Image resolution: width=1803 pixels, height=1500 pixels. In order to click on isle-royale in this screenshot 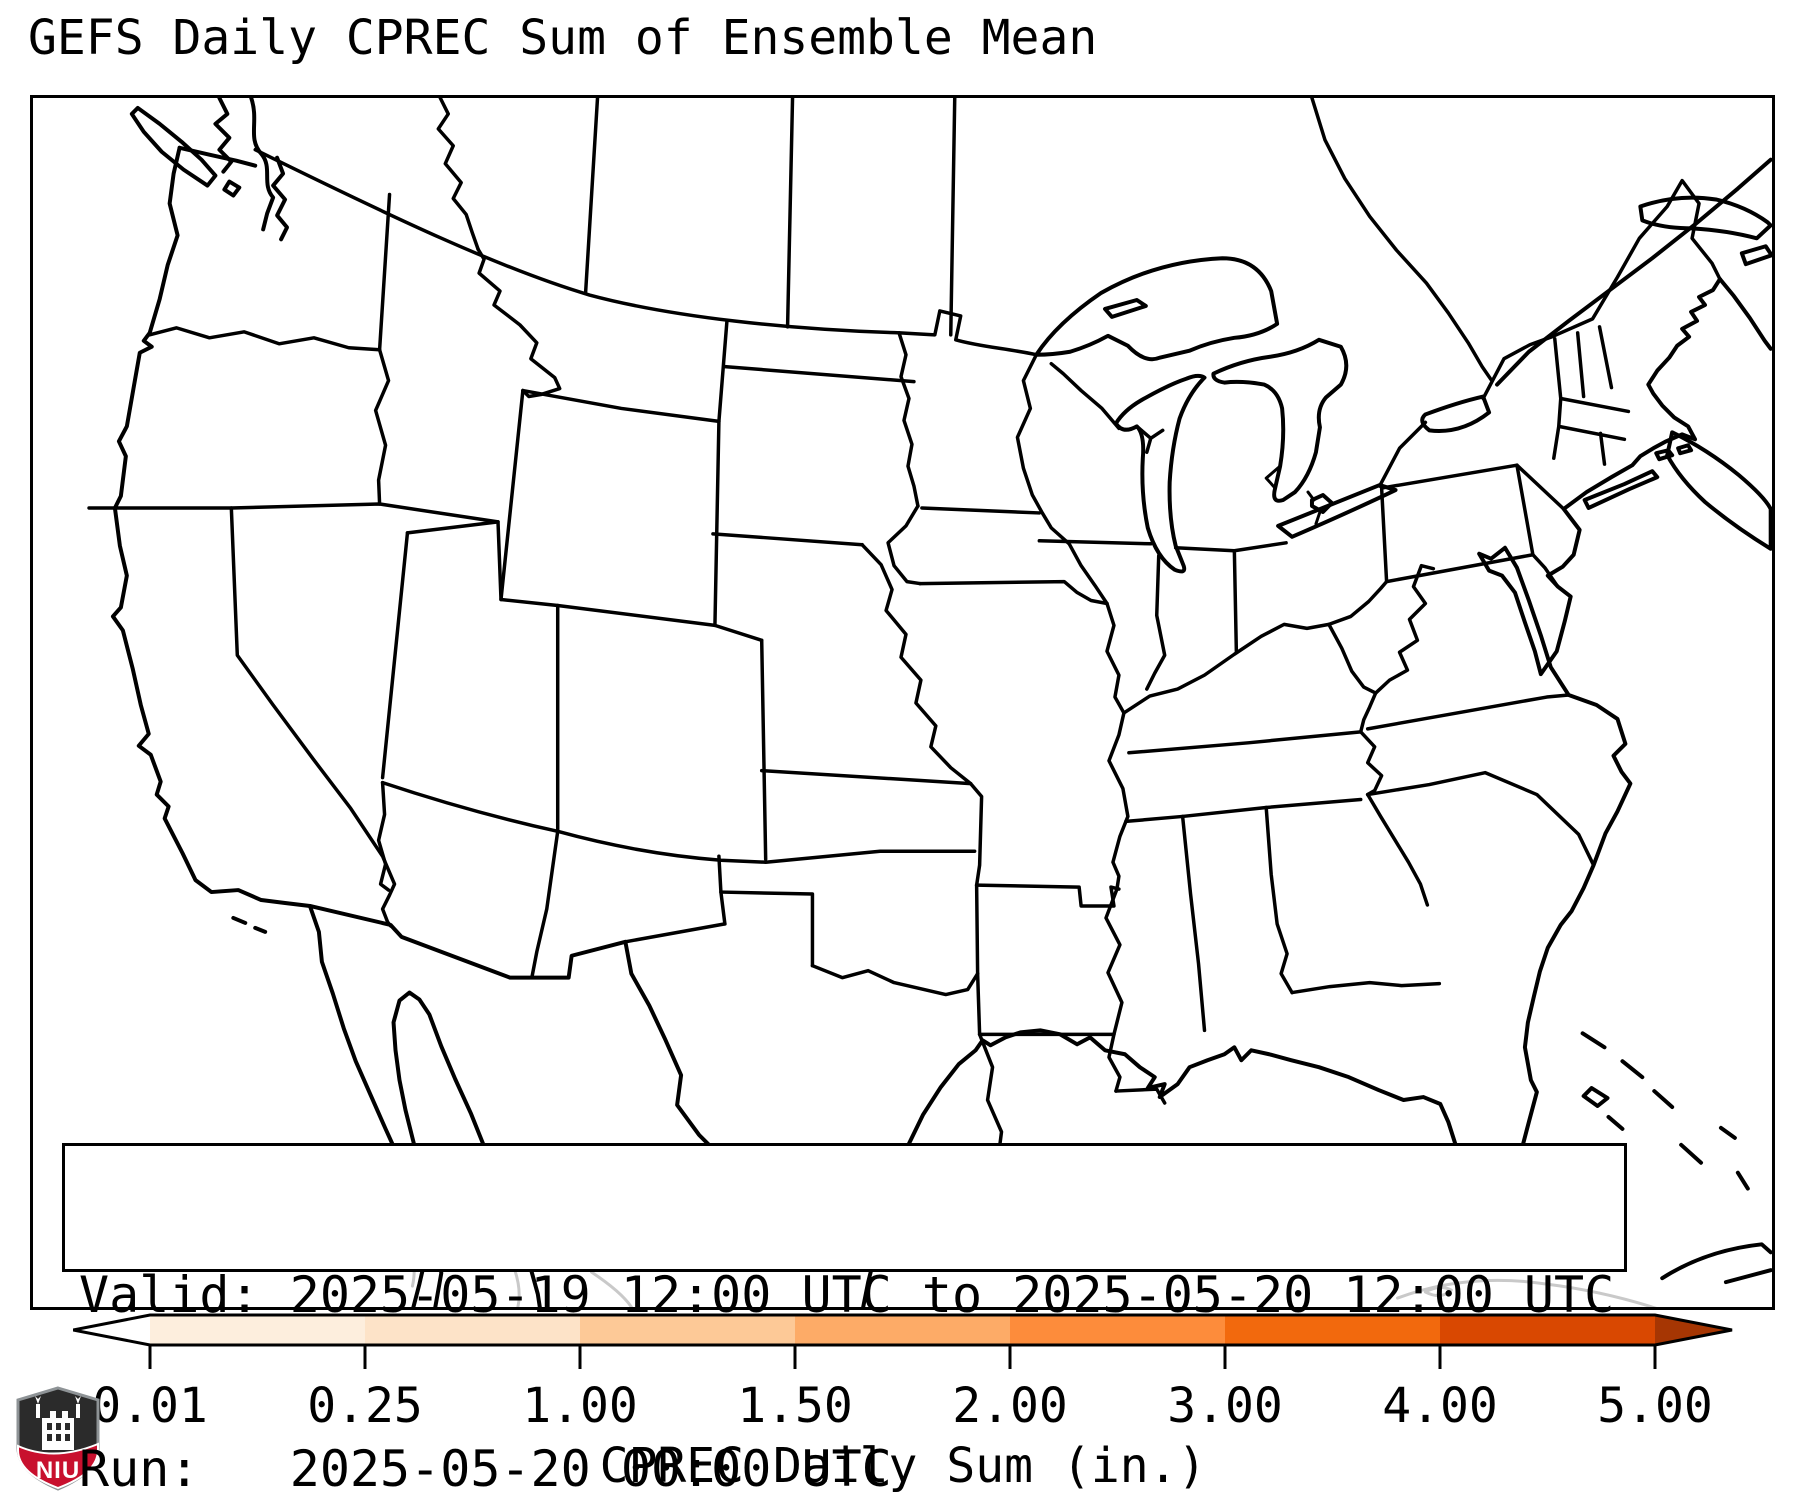, I will do `click(1125, 308)`.